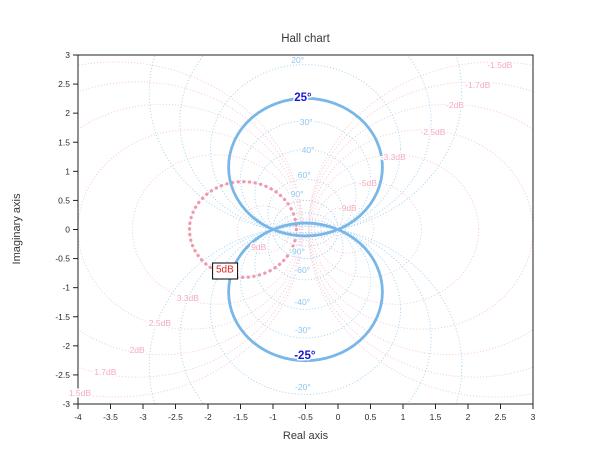  I want to click on phase-circle-60deg, so click(305, 212).